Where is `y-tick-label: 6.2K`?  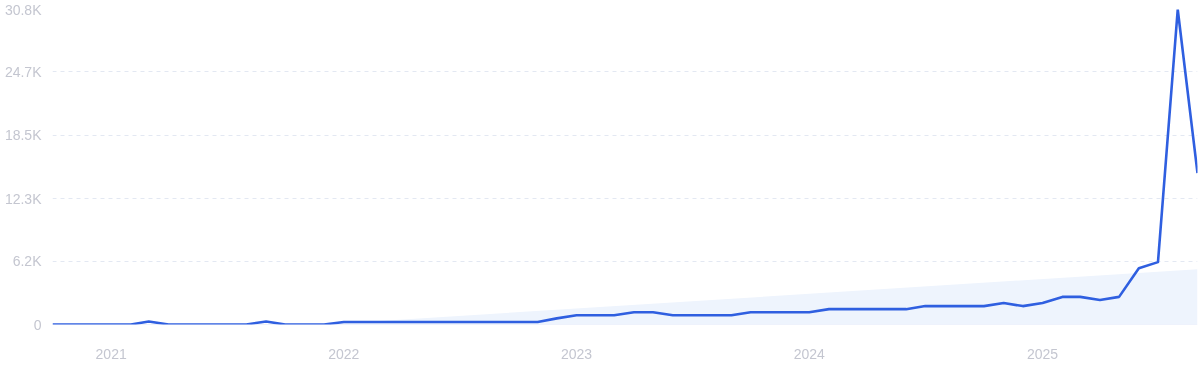 y-tick-label: 6.2K is located at coordinates (27, 261).